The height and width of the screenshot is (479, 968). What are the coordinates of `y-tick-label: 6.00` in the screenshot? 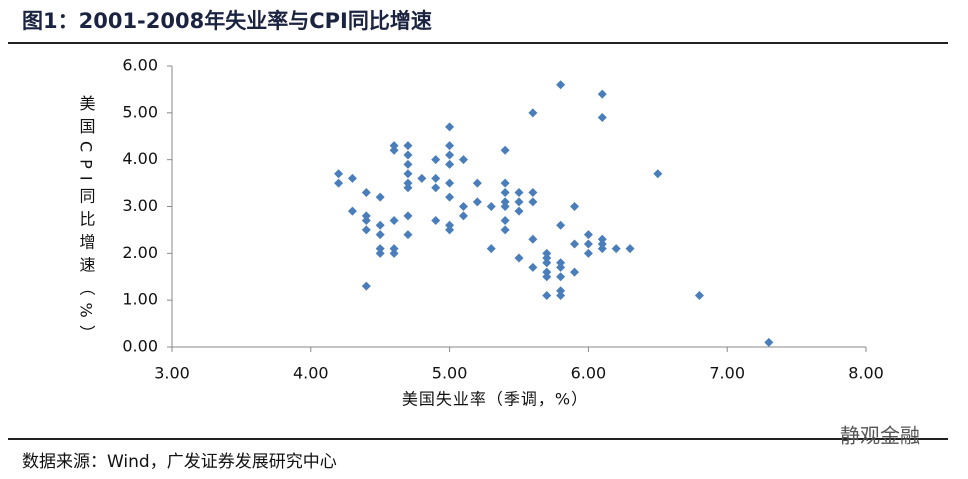 It's located at (140, 65).